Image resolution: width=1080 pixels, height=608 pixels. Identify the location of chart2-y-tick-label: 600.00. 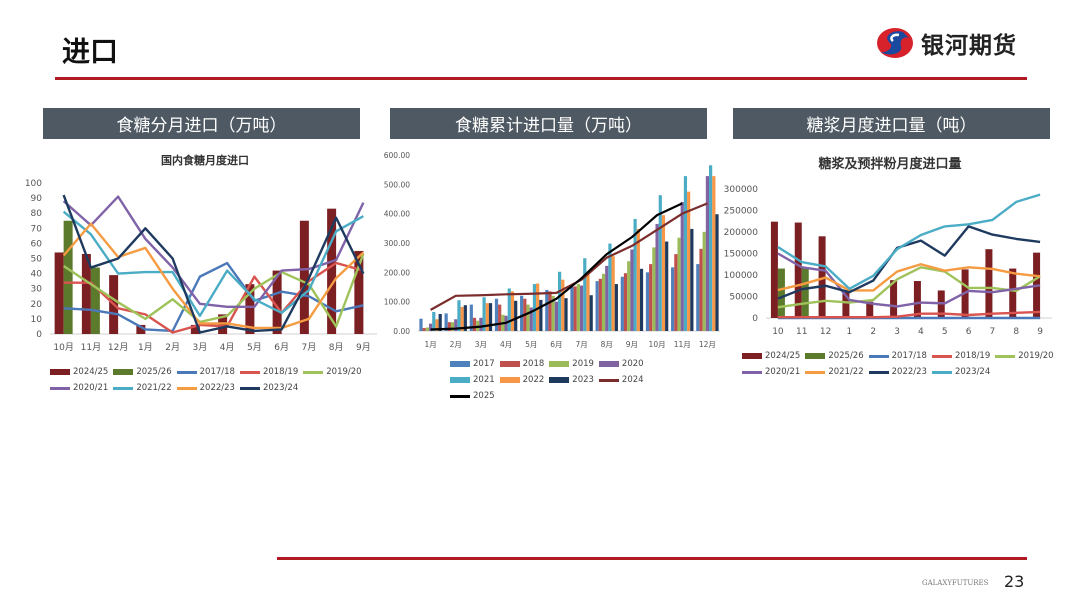
(397, 155).